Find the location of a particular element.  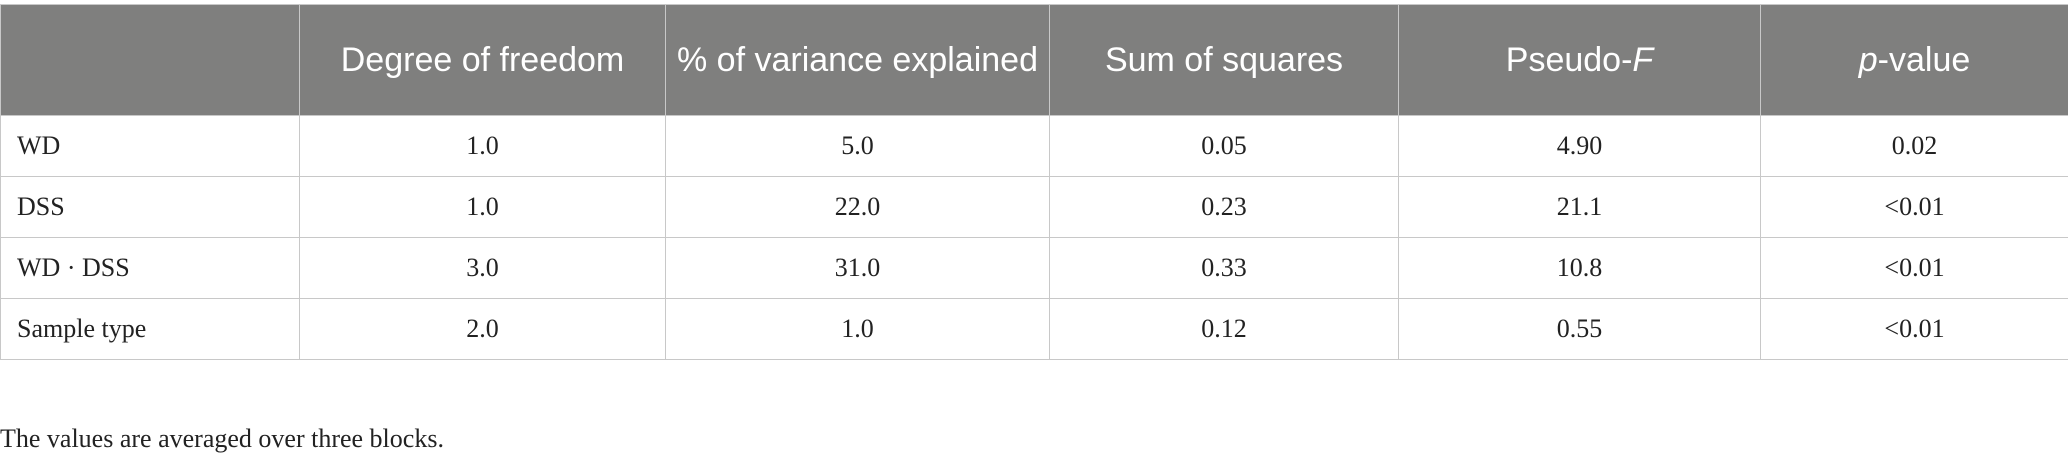

table-cell: 22.0 is located at coordinates (857, 207).